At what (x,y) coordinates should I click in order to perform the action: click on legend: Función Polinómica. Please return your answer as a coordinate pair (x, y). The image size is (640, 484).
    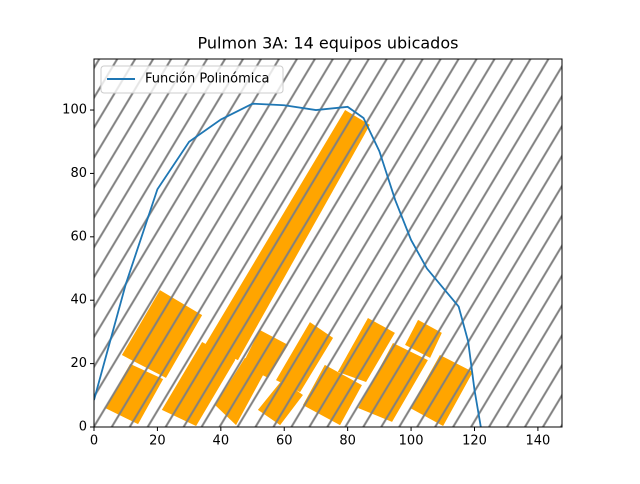
    Looking at the image, I should click on (192, 79).